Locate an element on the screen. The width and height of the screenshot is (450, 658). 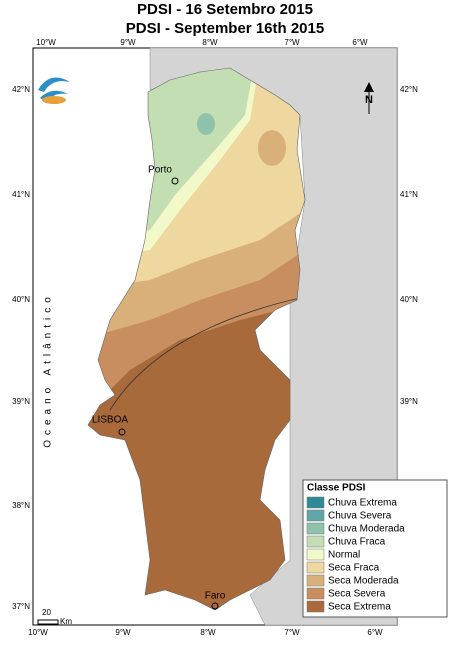
ocean-label: Oceano Atlântico is located at coordinates (48, 370).